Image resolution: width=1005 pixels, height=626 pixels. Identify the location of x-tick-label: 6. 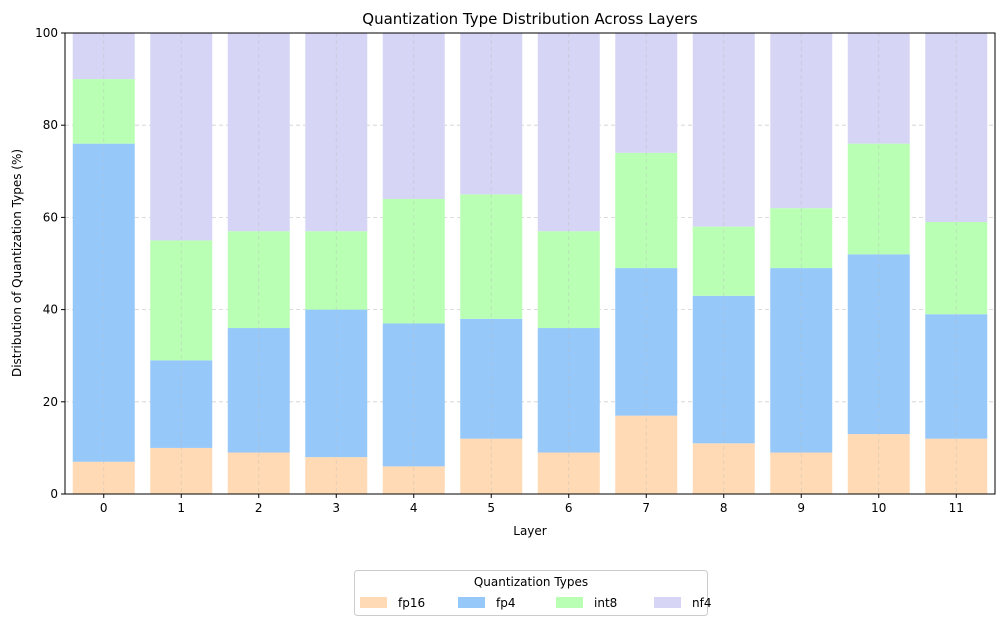
(569, 508).